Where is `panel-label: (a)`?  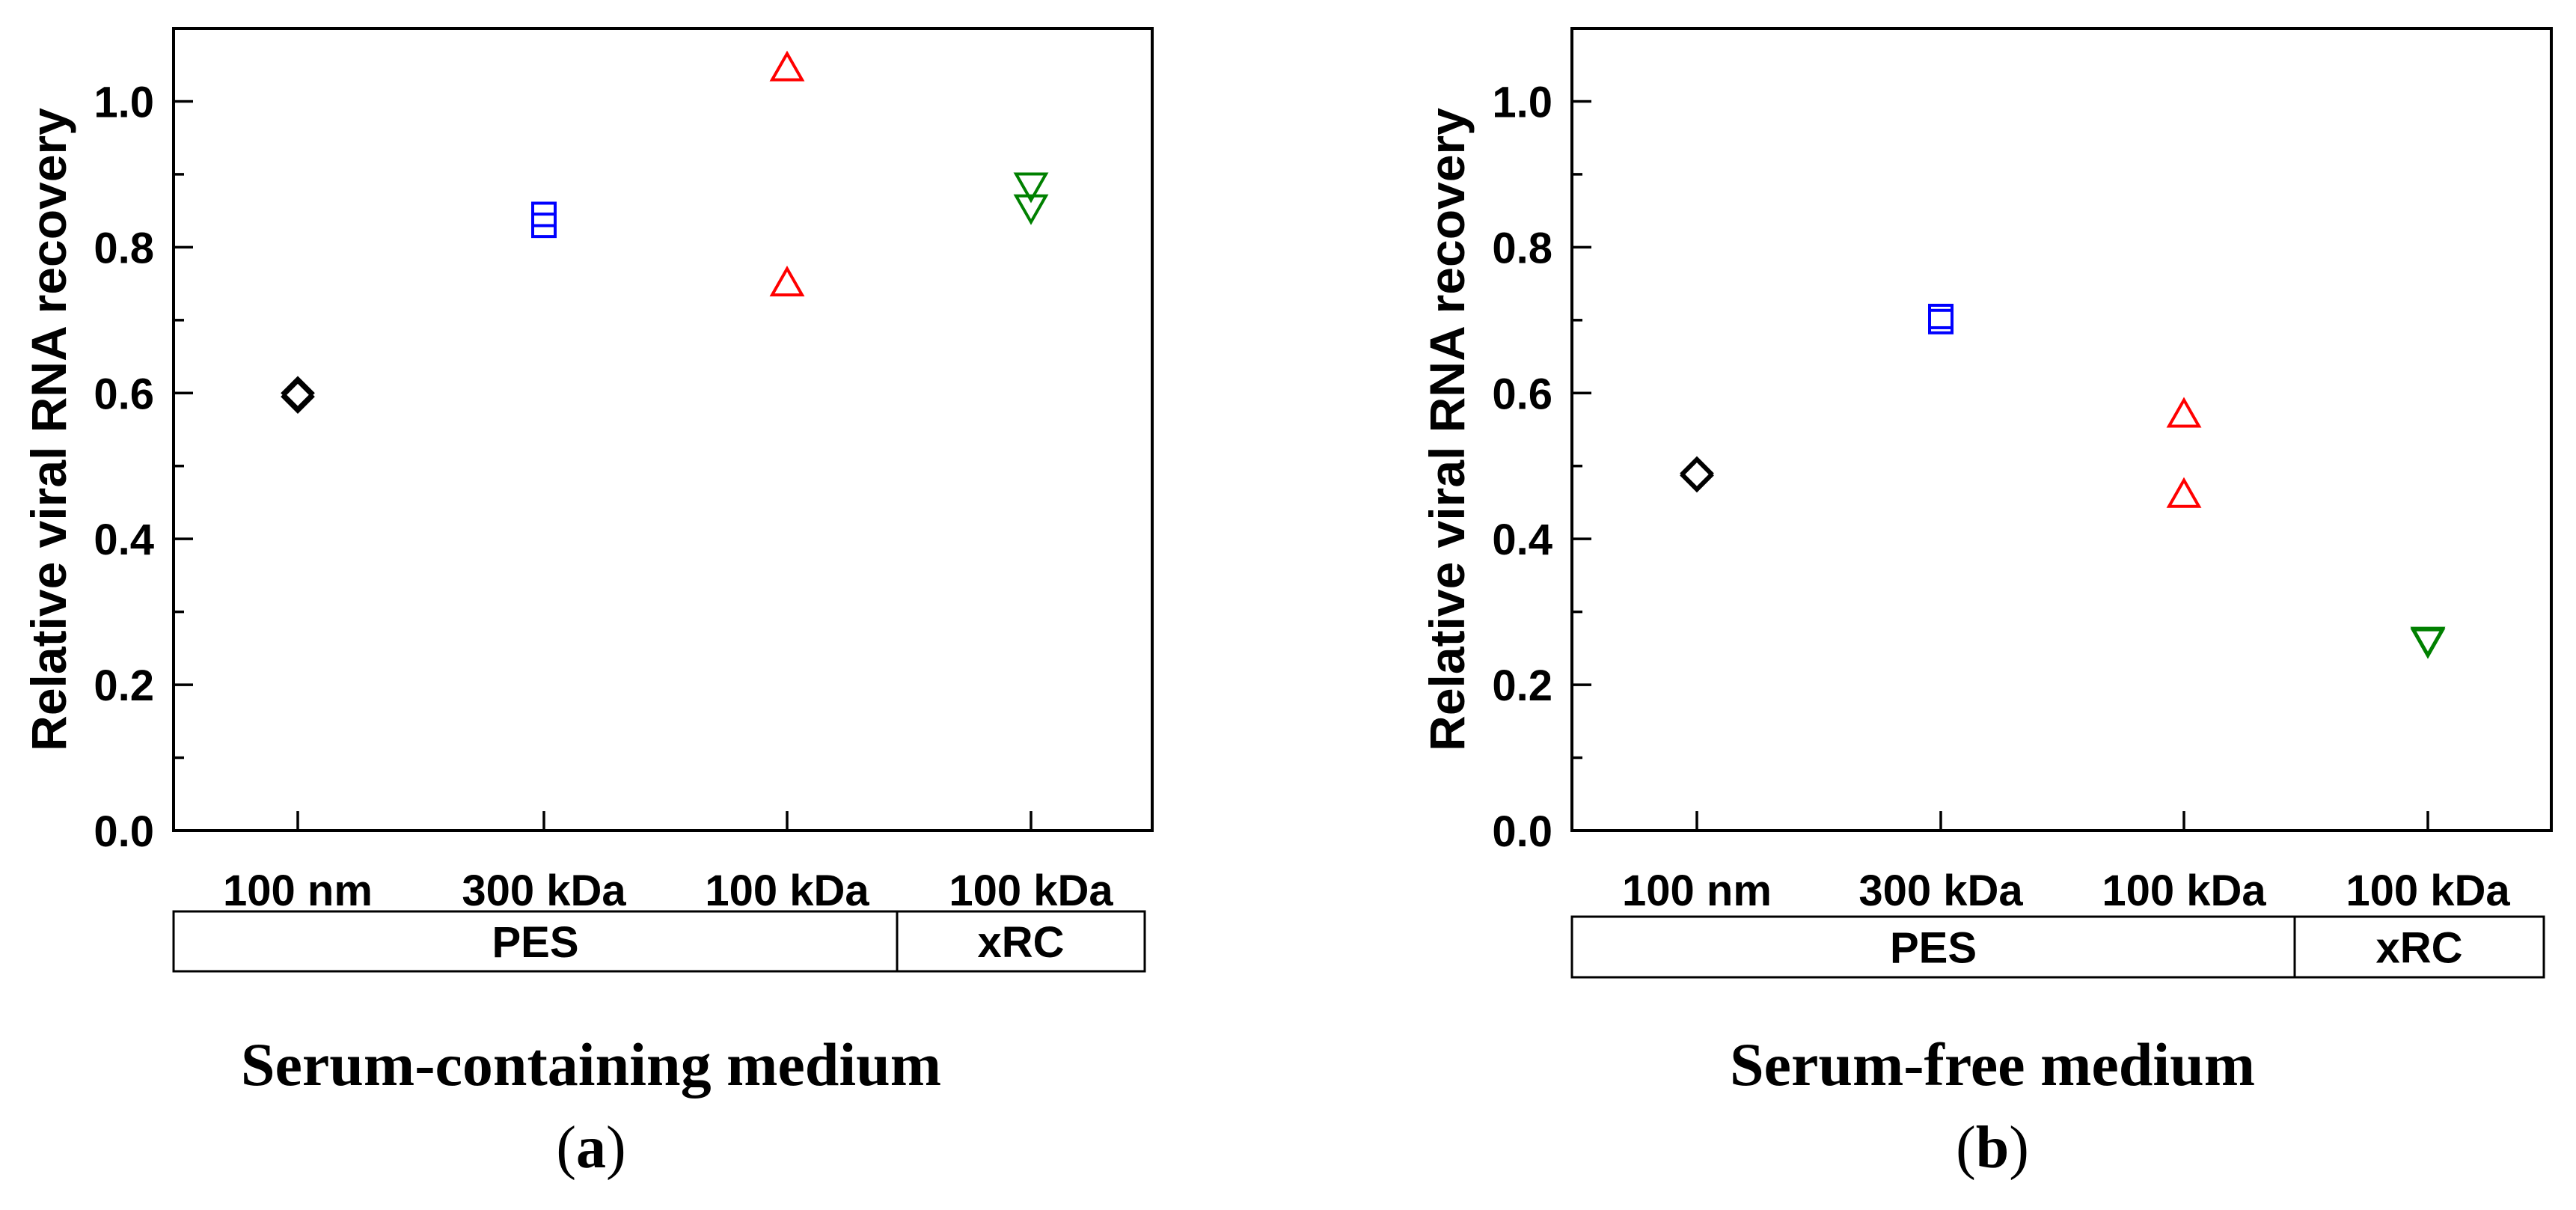
panel-label: (a) is located at coordinates (590, 1148).